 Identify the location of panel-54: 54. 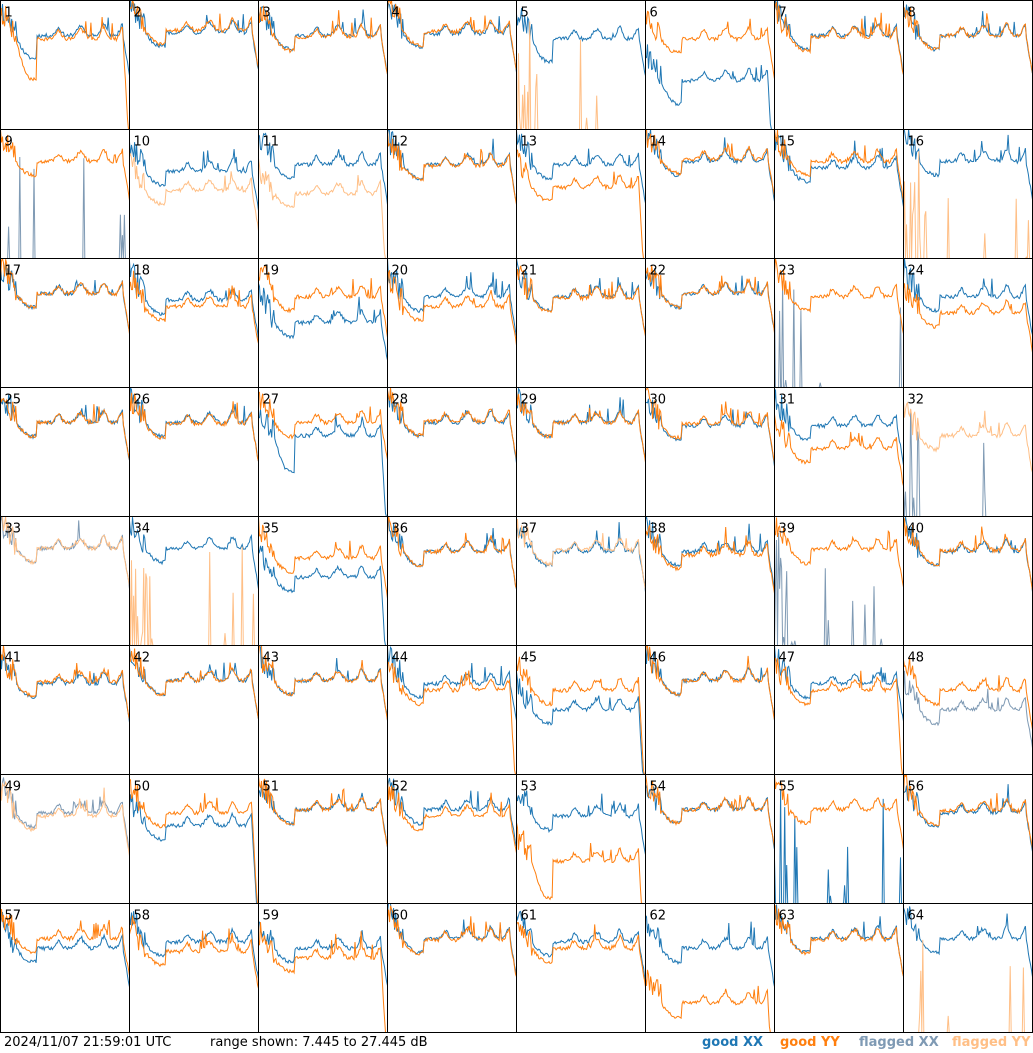
(710, 839).